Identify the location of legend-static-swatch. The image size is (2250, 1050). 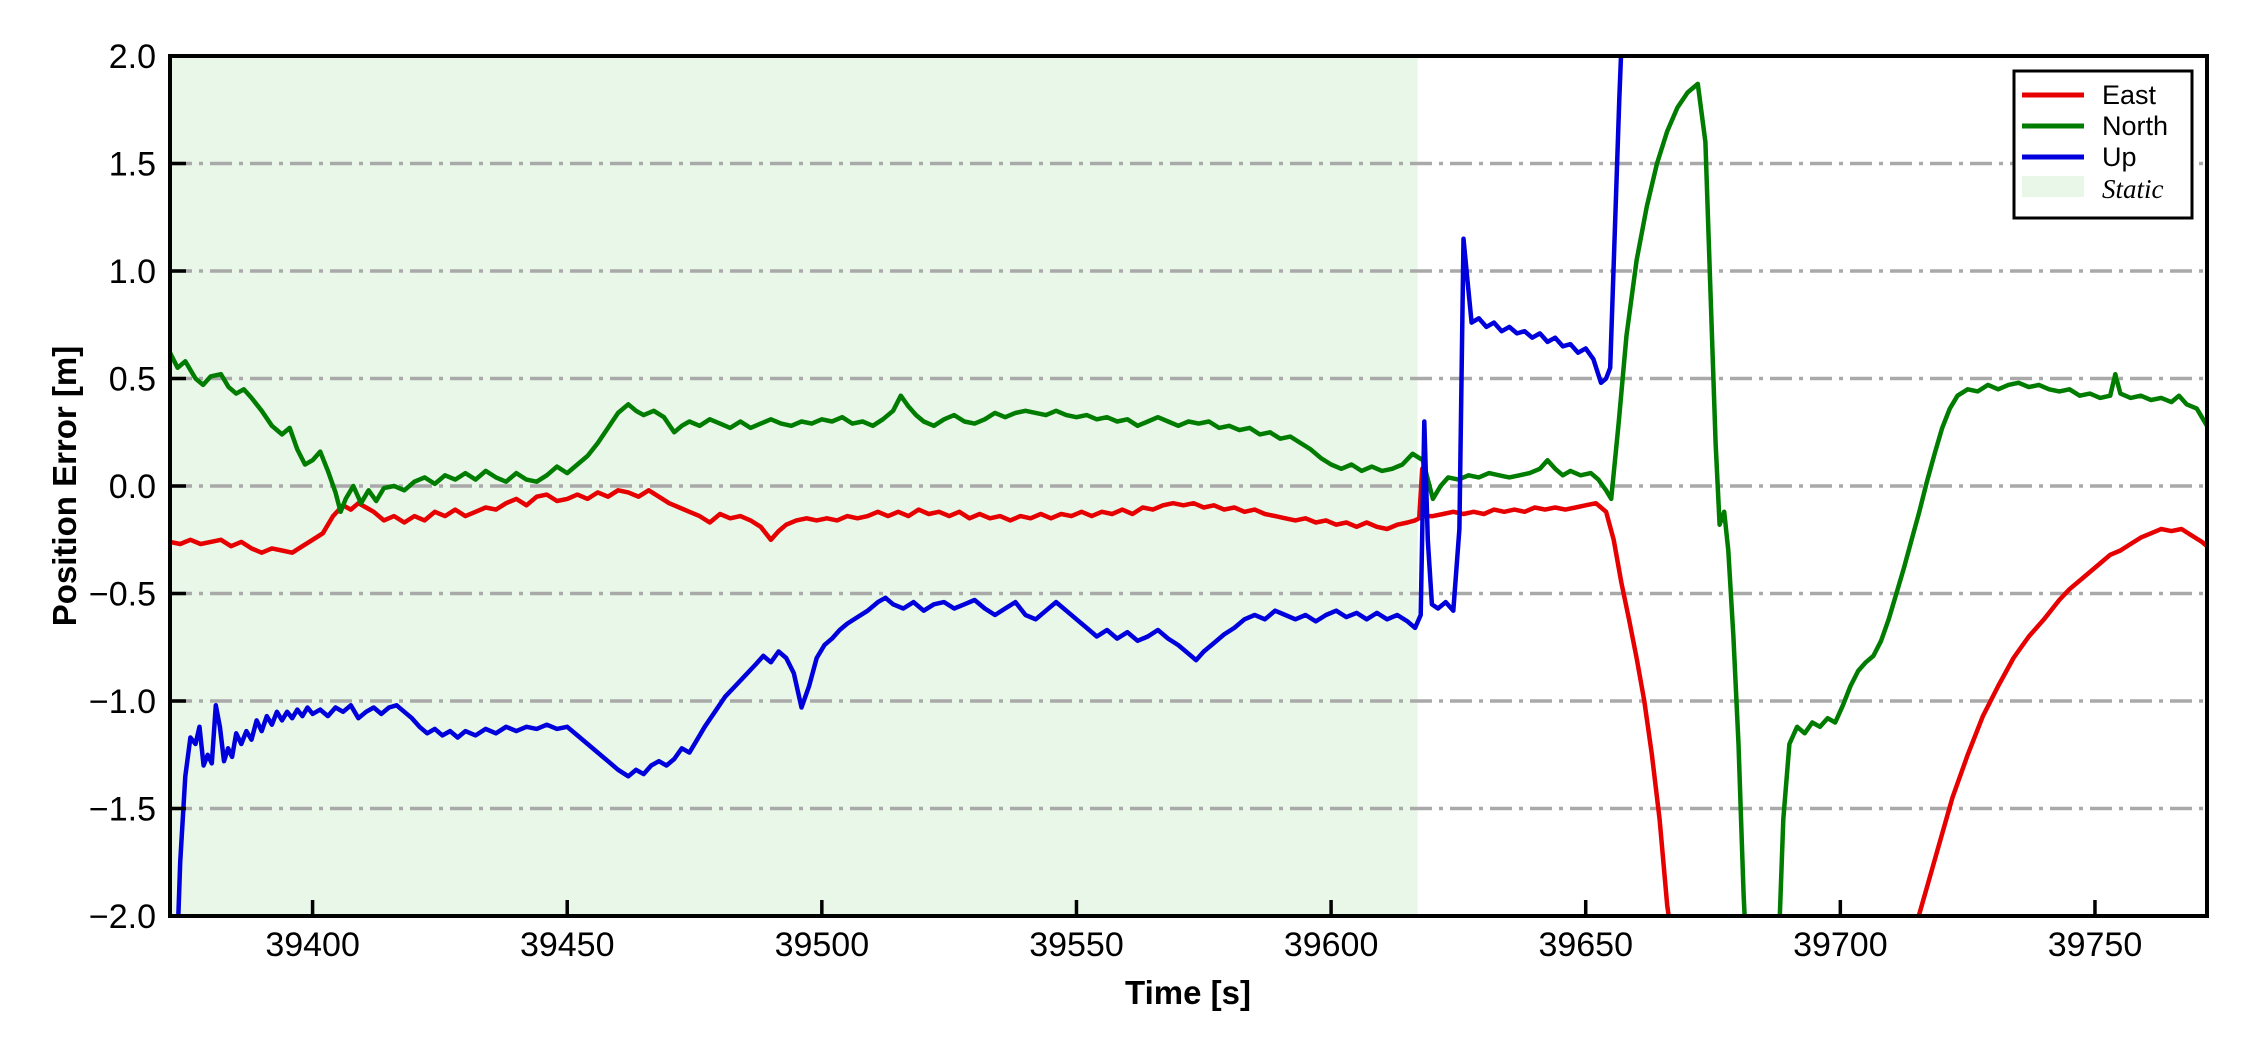
(2053, 186).